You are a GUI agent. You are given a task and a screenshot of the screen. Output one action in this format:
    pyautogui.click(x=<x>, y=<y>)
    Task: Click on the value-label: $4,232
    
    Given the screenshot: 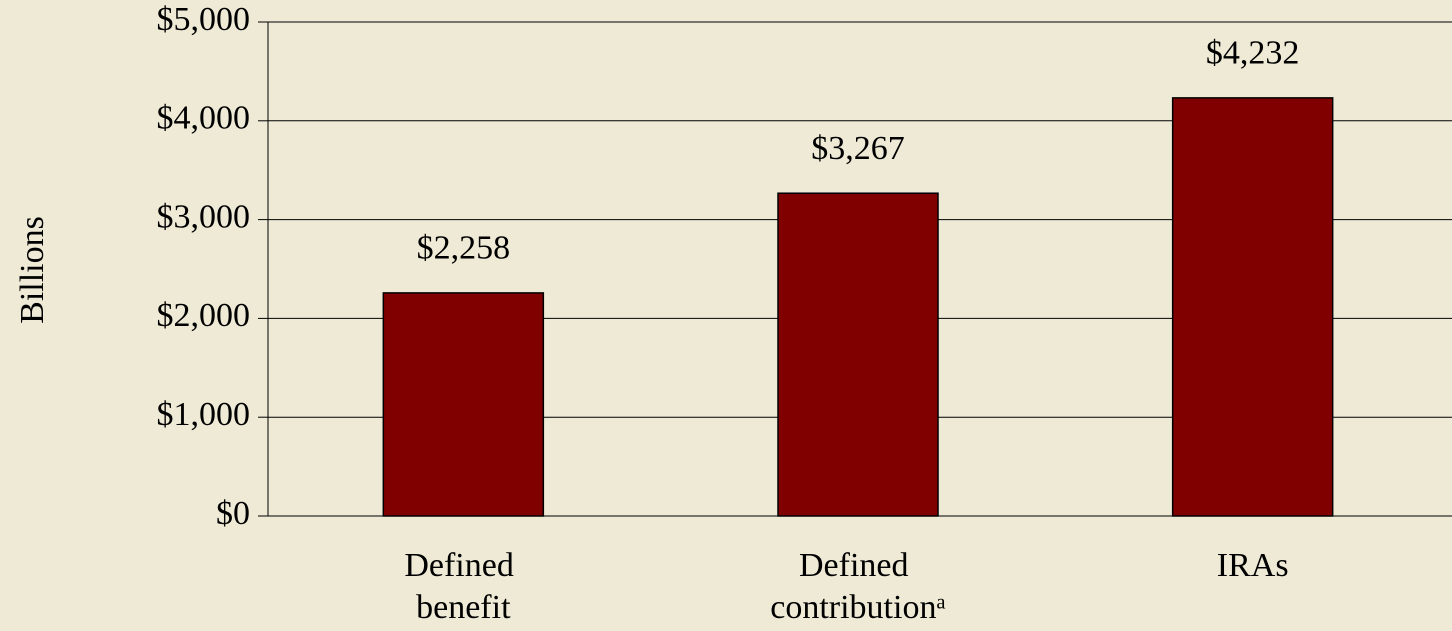 What is the action you would take?
    pyautogui.click(x=1253, y=53)
    